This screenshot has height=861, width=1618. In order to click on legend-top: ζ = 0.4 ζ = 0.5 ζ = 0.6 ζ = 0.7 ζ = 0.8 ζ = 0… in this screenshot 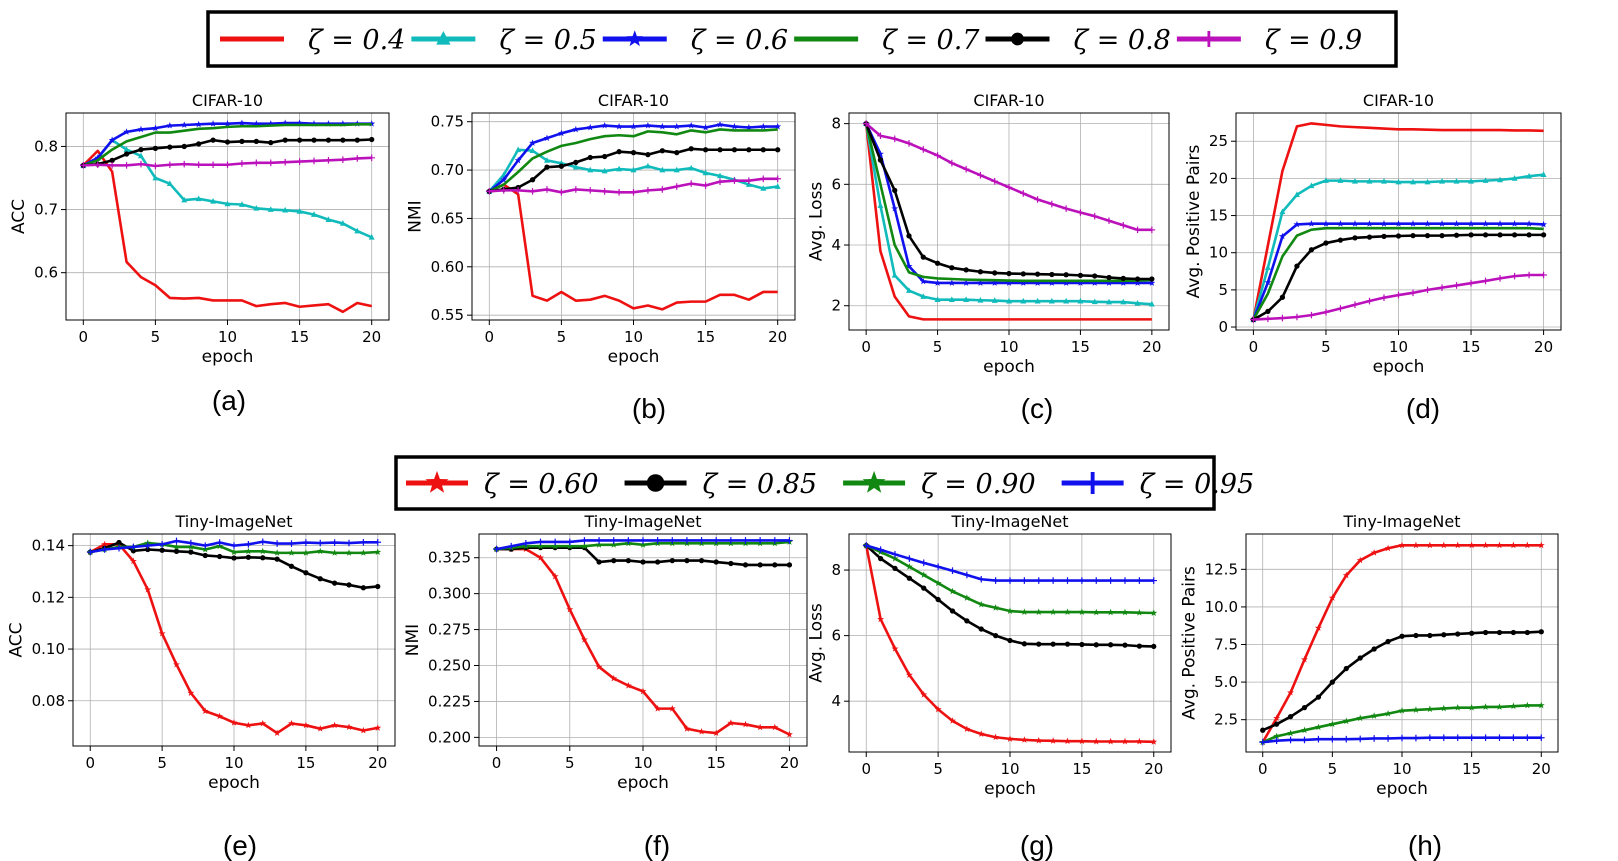, I will do `click(802, 39)`.